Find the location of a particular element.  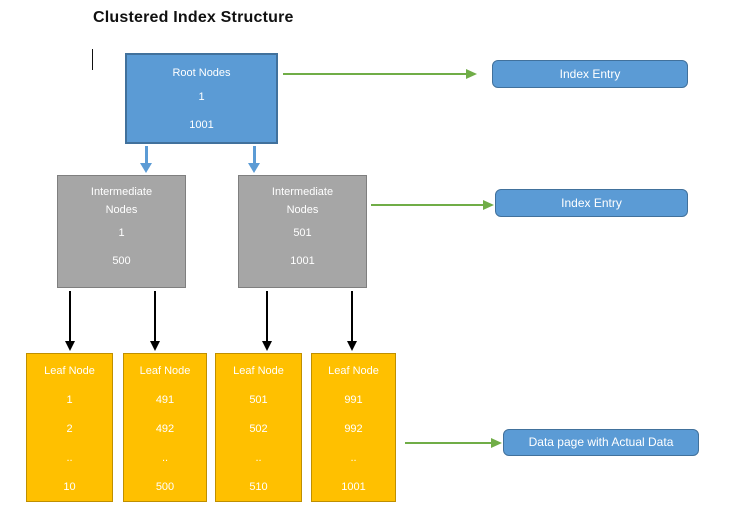

root-node-value: 1 is located at coordinates (201, 97).